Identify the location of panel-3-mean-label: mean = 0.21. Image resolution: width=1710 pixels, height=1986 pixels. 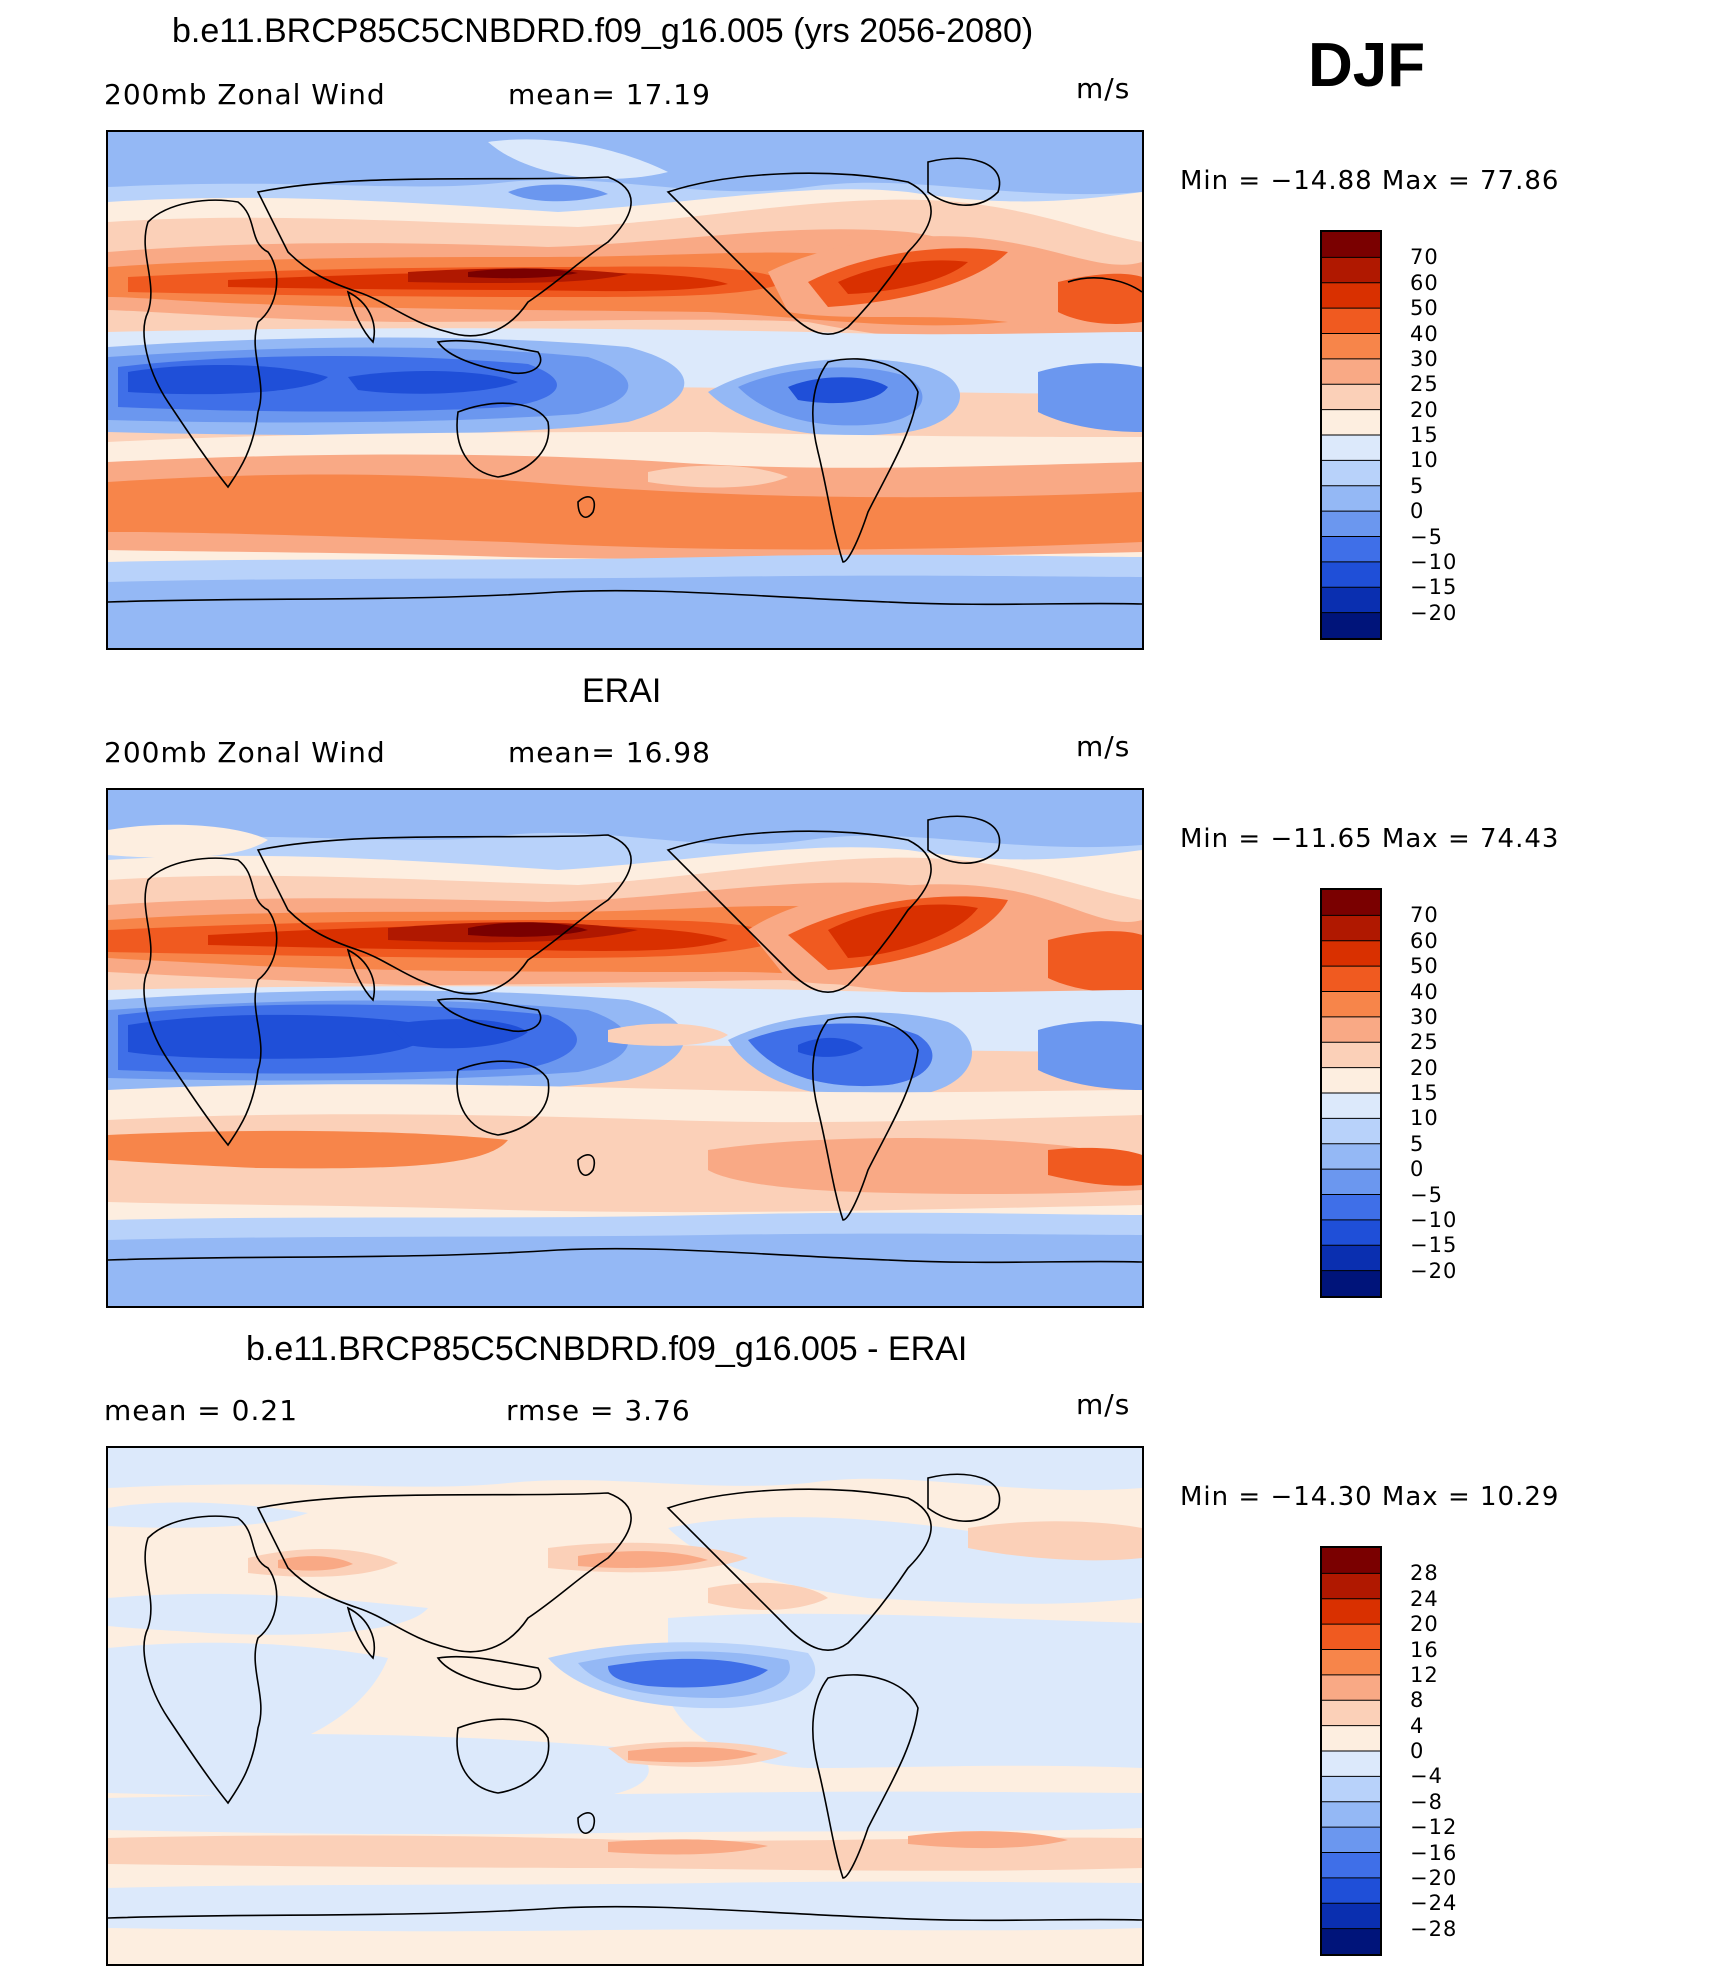
(201, 1410).